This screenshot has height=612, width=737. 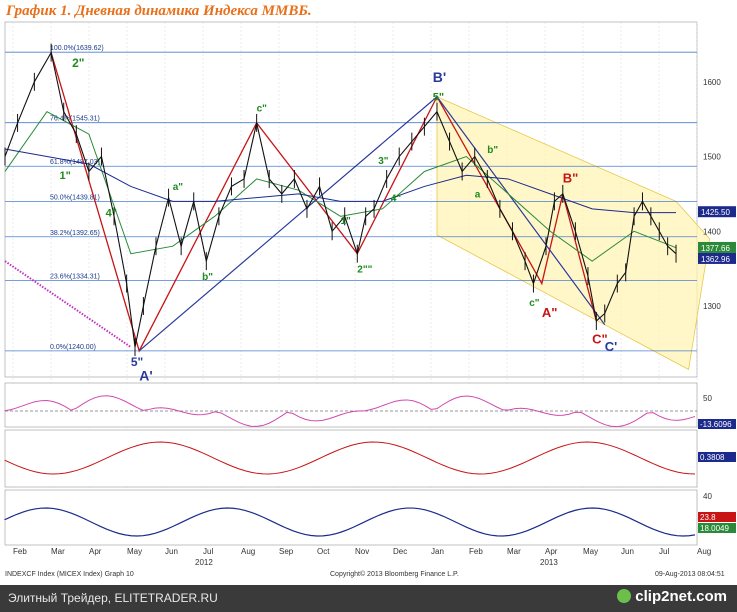 I want to click on brand-label: clip2net.com, so click(x=681, y=596).